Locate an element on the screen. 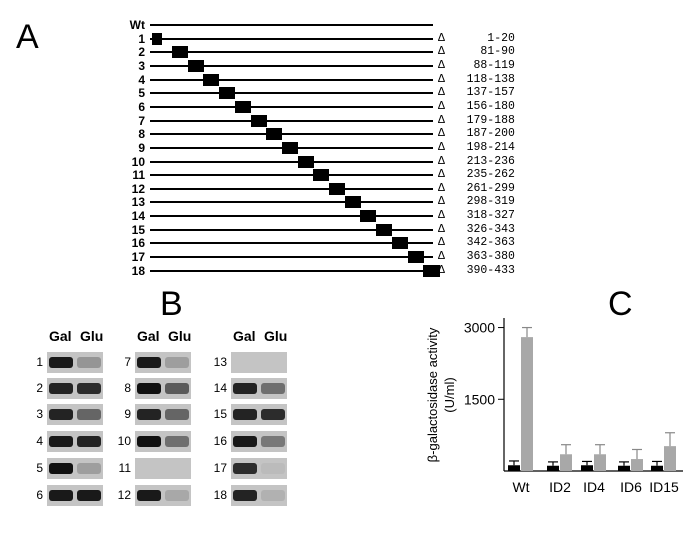 This screenshot has height=536, width=685. row-label: 16 is located at coordinates (138, 243).